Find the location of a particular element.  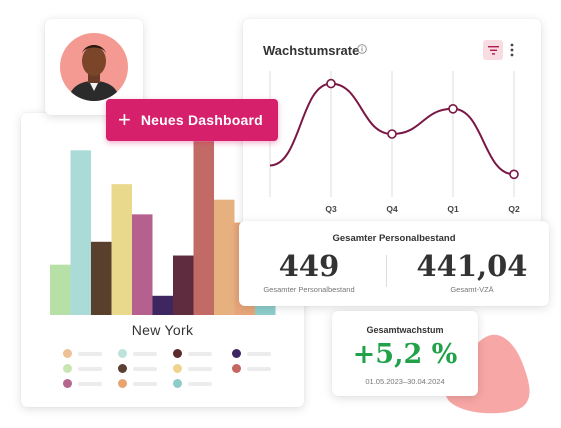

x-tick-label: Q1 is located at coordinates (453, 209).